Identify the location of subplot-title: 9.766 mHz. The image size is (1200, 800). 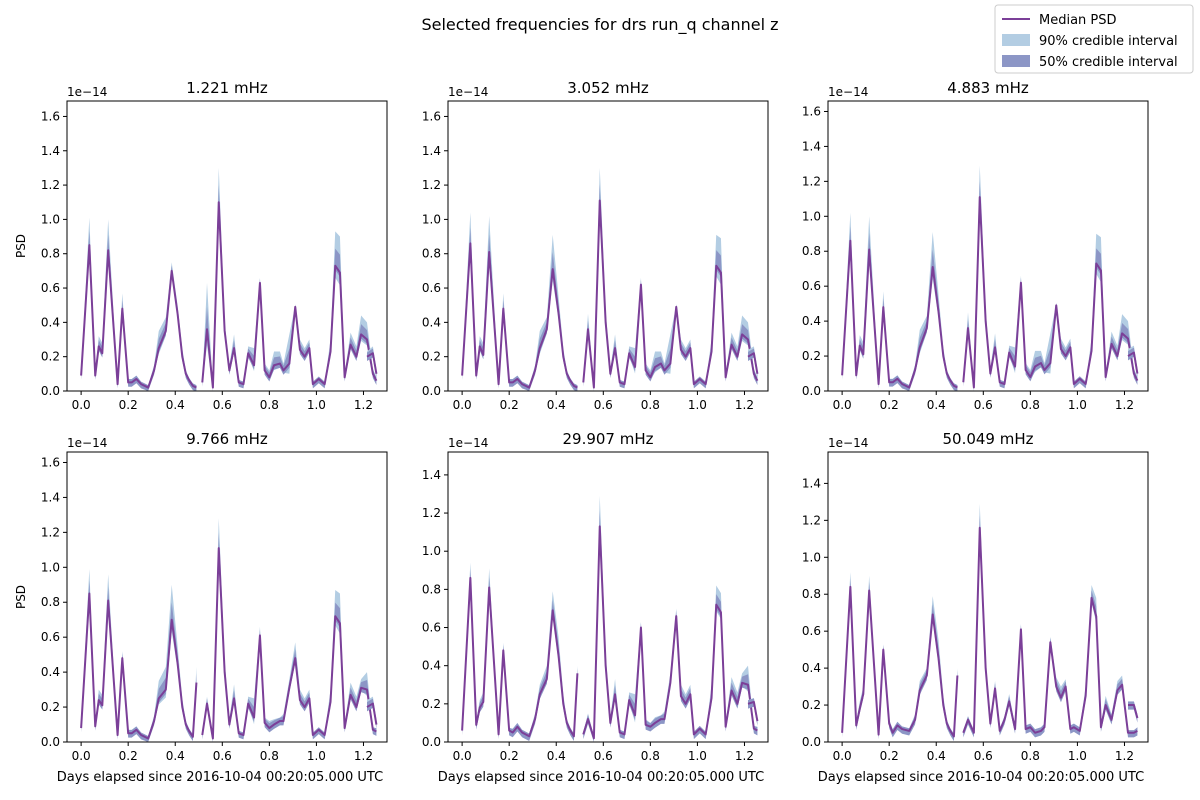
(227, 439).